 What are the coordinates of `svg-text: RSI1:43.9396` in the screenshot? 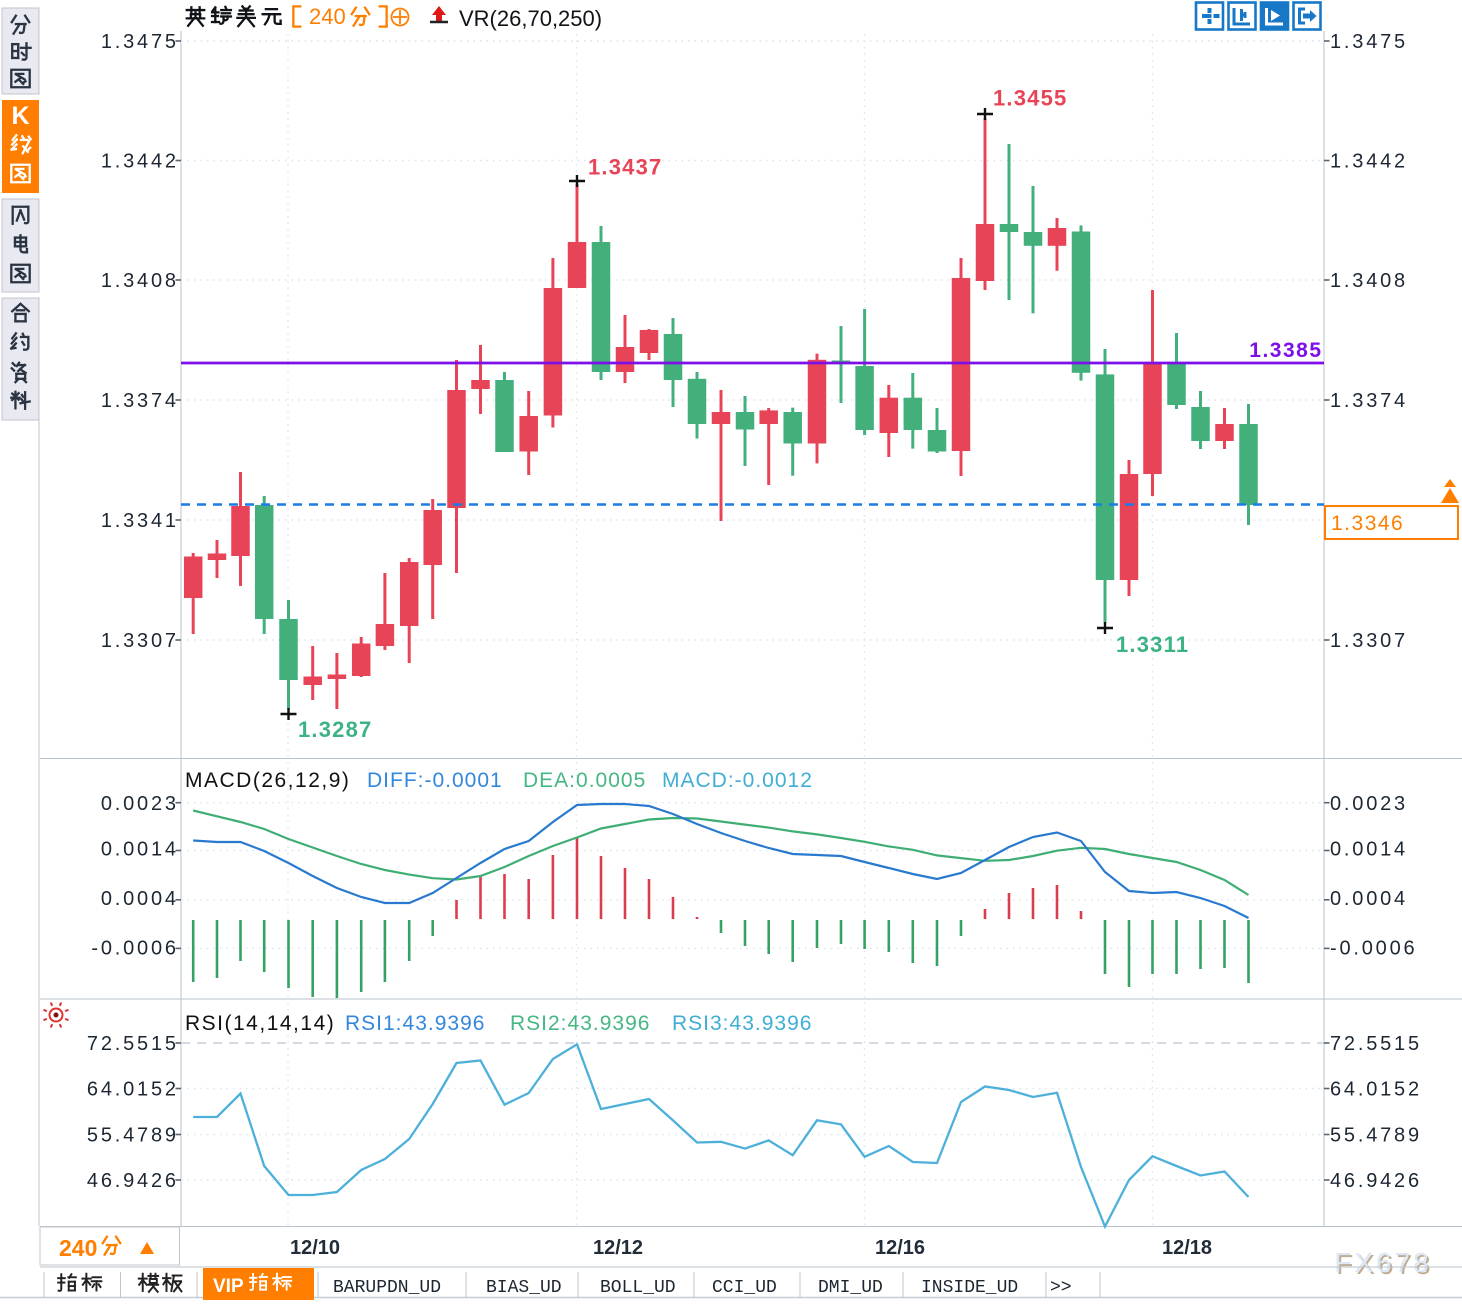 It's located at (415, 1023).